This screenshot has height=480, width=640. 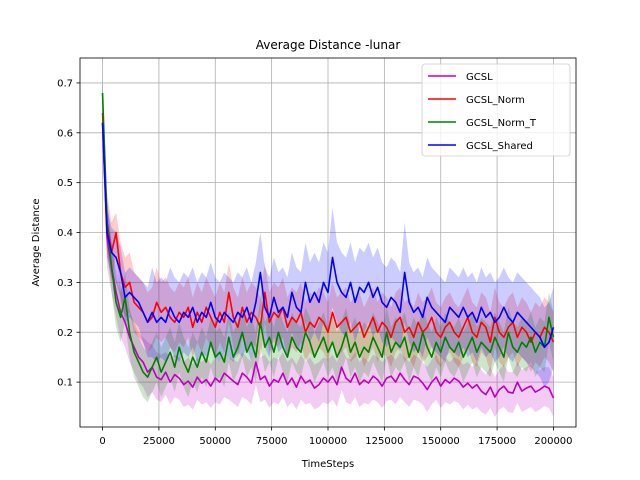 What do you see at coordinates (272, 441) in the screenshot?
I see `x-tick-label: 75000` at bounding box center [272, 441].